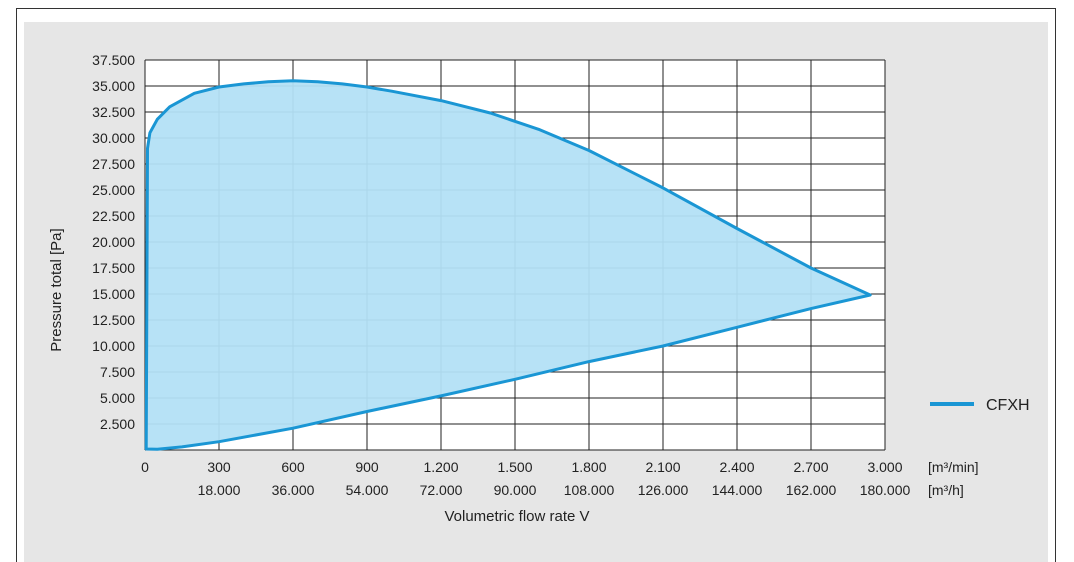 This screenshot has width=1074, height=562. Describe the element at coordinates (588, 467) in the screenshot. I see `x-tick-label-primary: 1.800` at that location.